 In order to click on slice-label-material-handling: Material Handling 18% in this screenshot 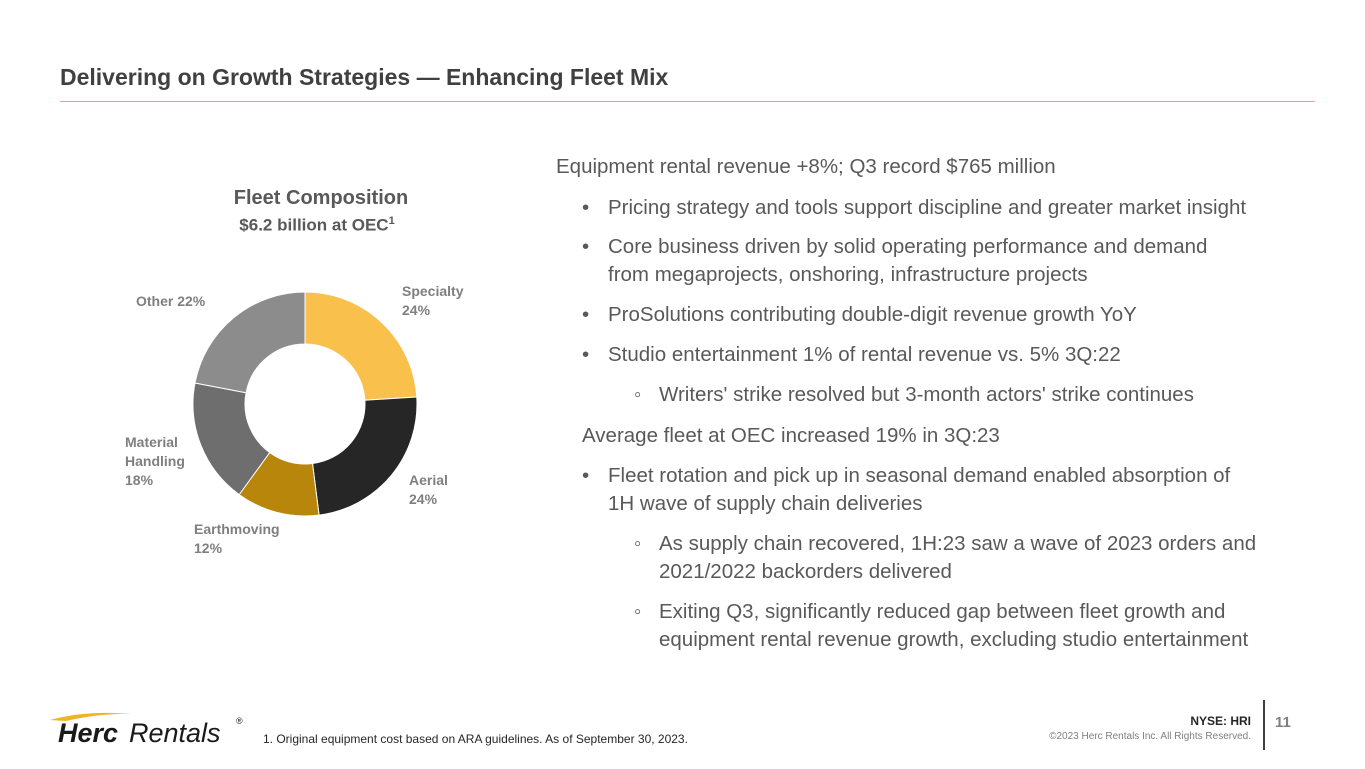, I will do `click(155, 461)`.